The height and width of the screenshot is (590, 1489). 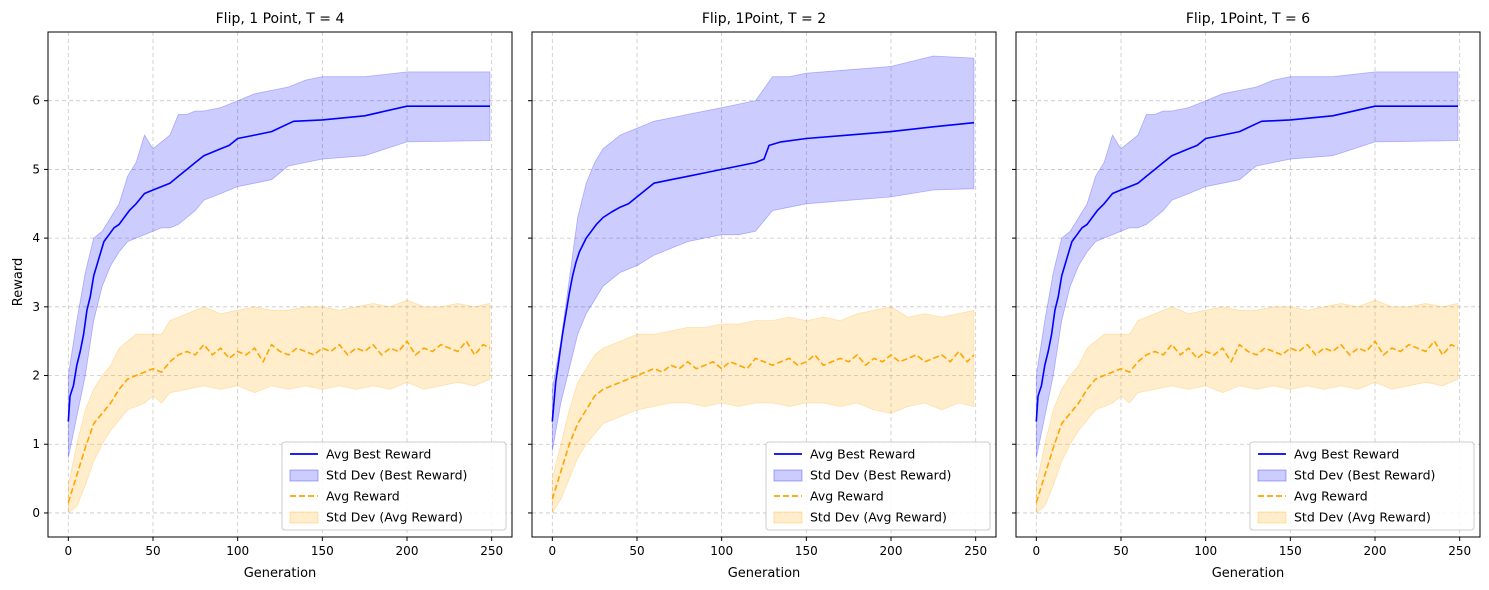 I want to click on y-tick-label: 4, so click(x=36, y=238).